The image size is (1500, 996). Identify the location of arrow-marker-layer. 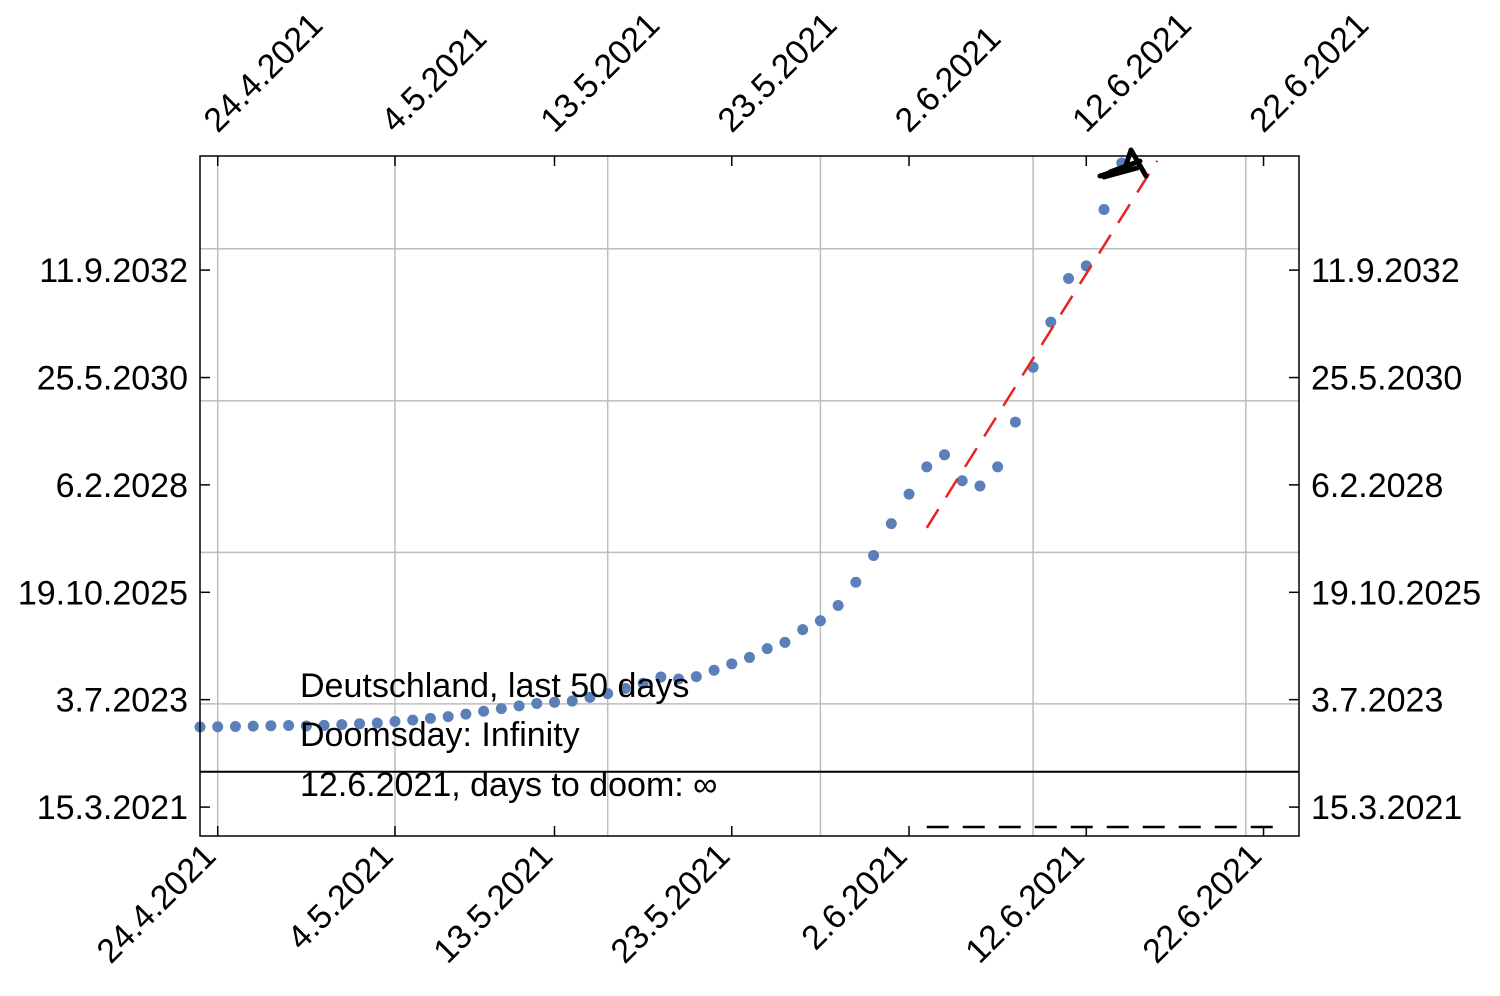
(1123, 163).